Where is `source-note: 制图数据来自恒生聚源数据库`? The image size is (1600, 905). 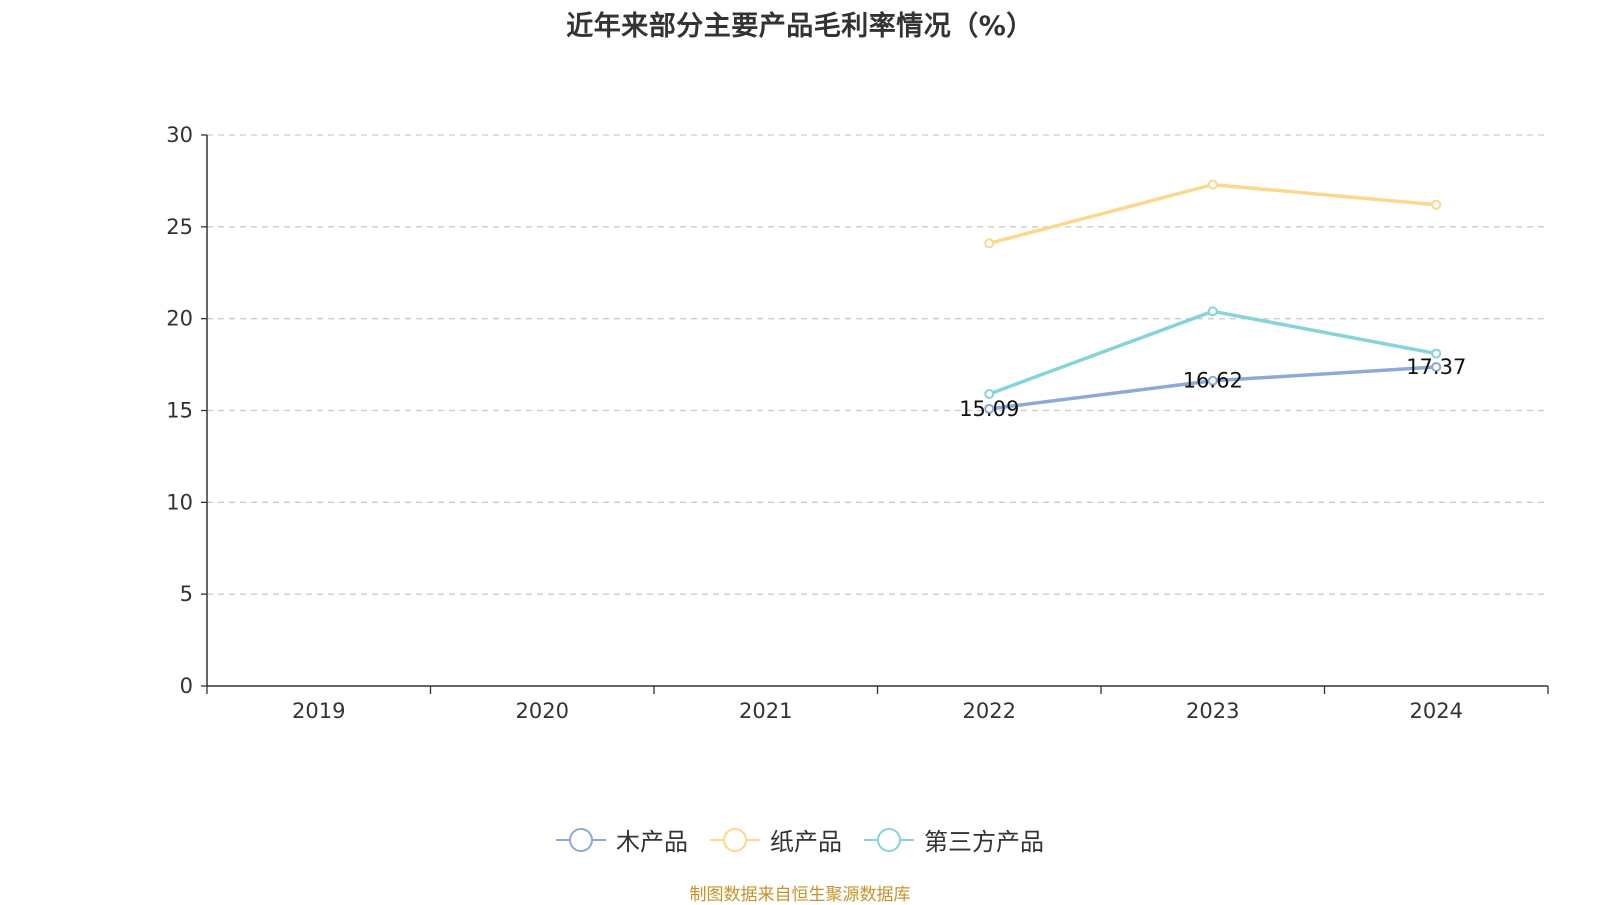 source-note: 制图数据来自恒生聚源数据库 is located at coordinates (800, 895).